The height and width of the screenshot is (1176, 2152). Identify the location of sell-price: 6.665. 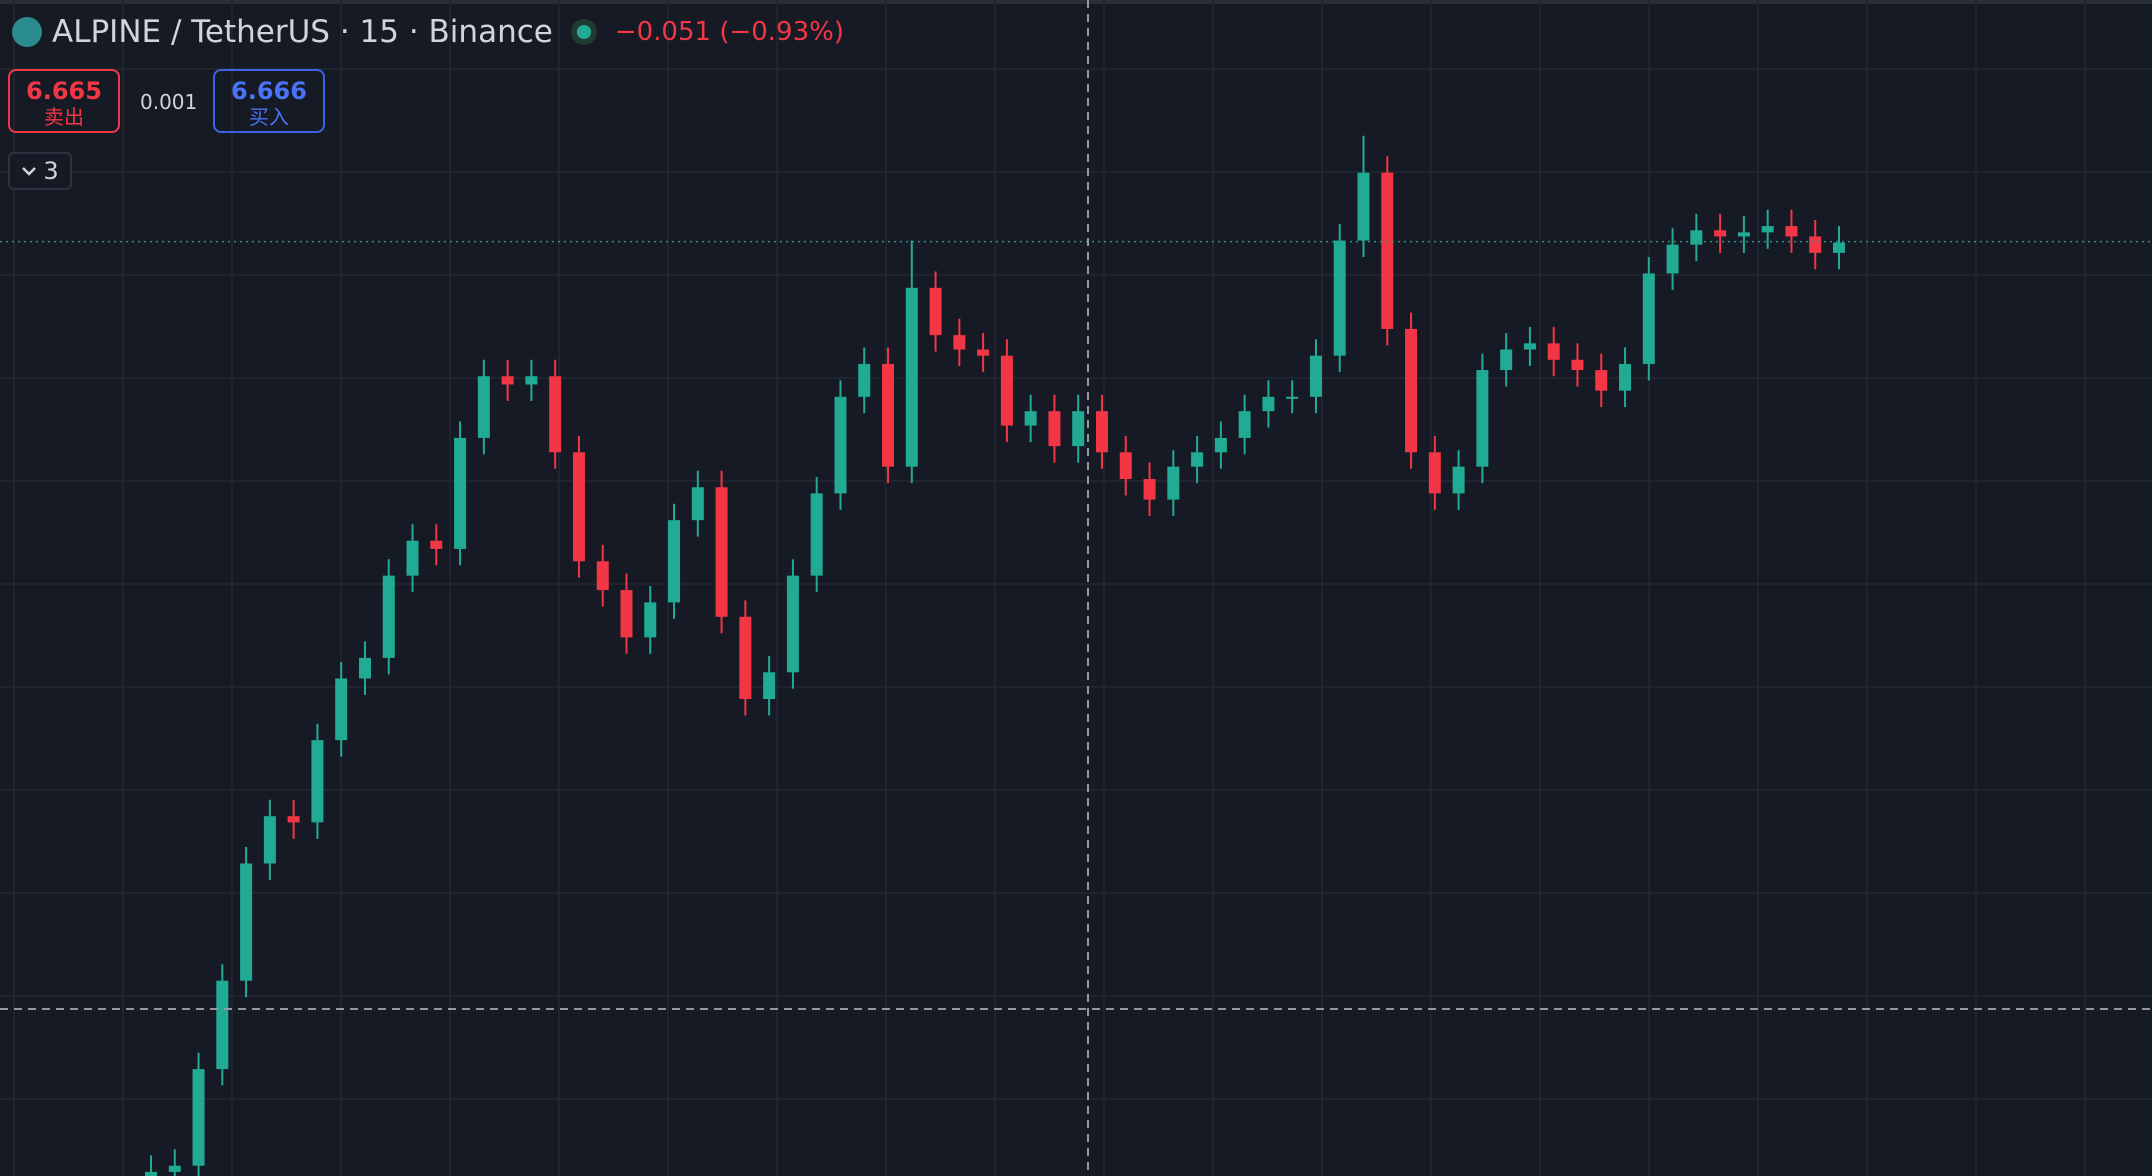
(64, 91).